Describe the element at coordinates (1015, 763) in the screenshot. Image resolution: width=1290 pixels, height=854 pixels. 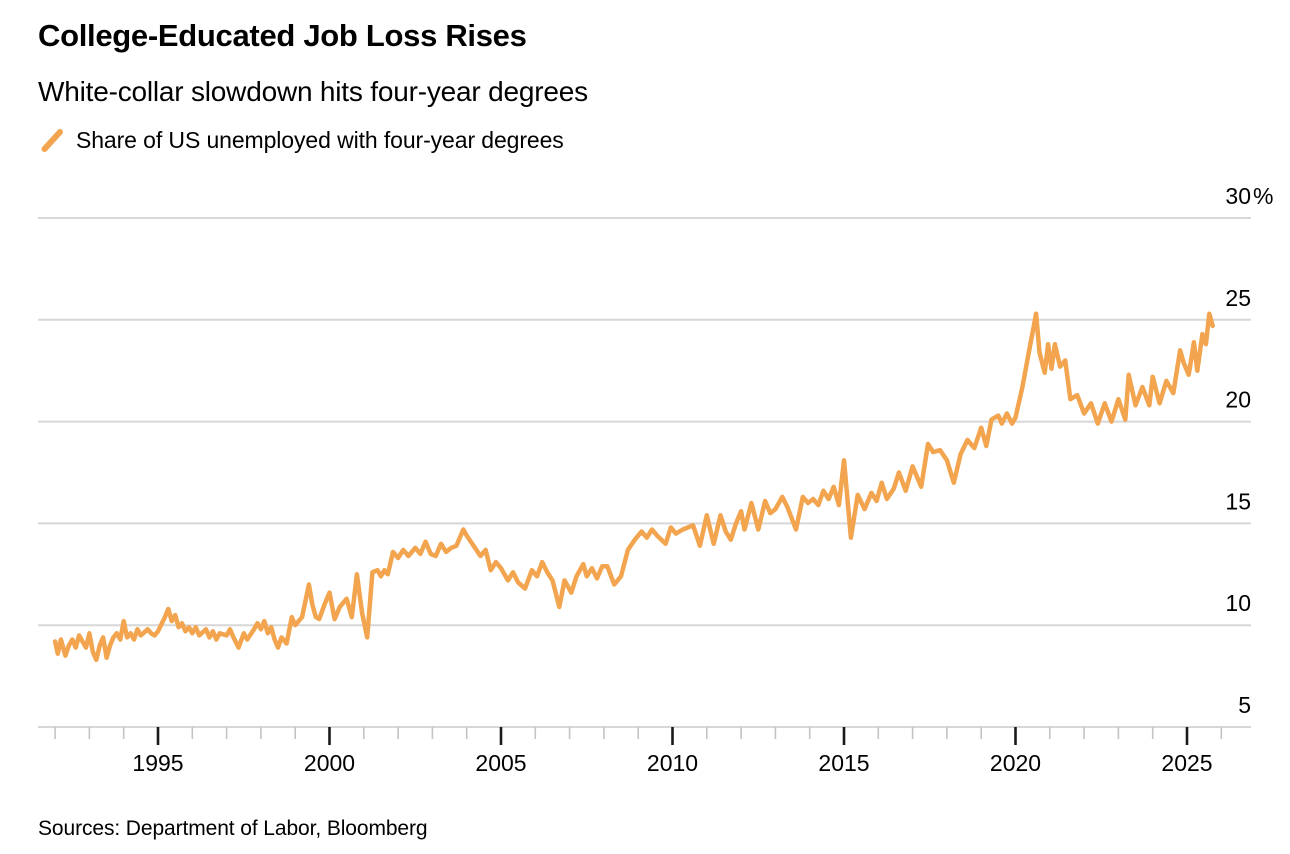
I see `svg-text: 2020` at that location.